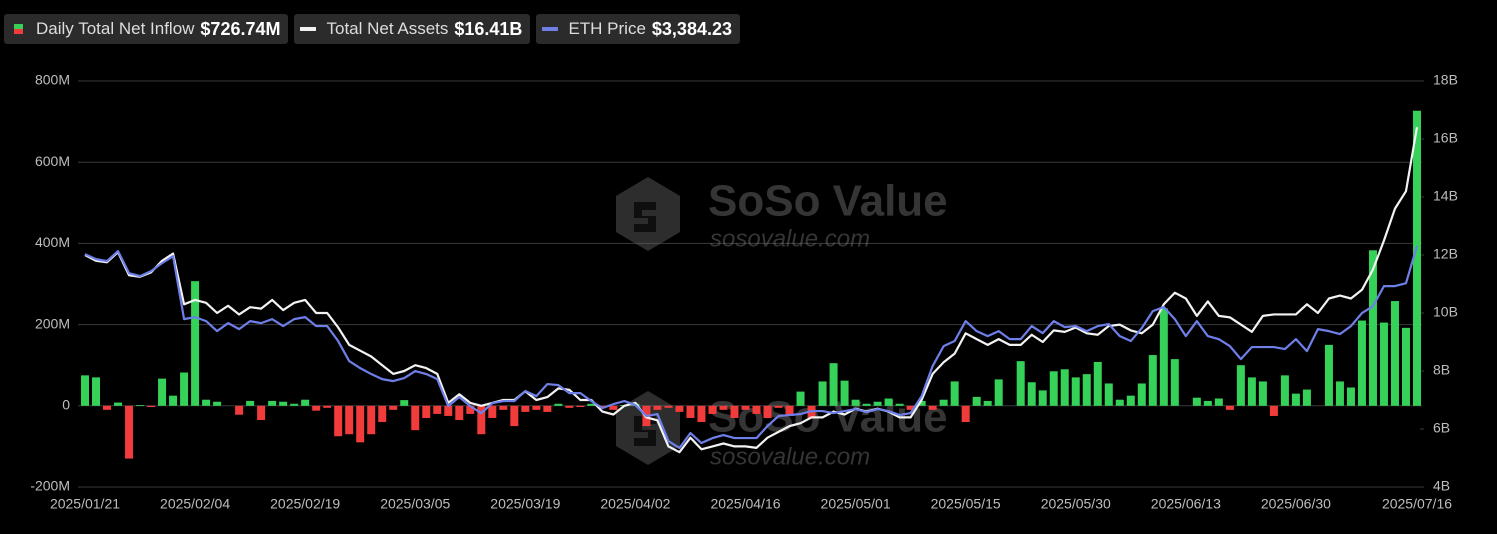 This screenshot has height=534, width=1497. Describe the element at coordinates (52, 323) in the screenshot. I see `y-tick-label: 200M` at that location.